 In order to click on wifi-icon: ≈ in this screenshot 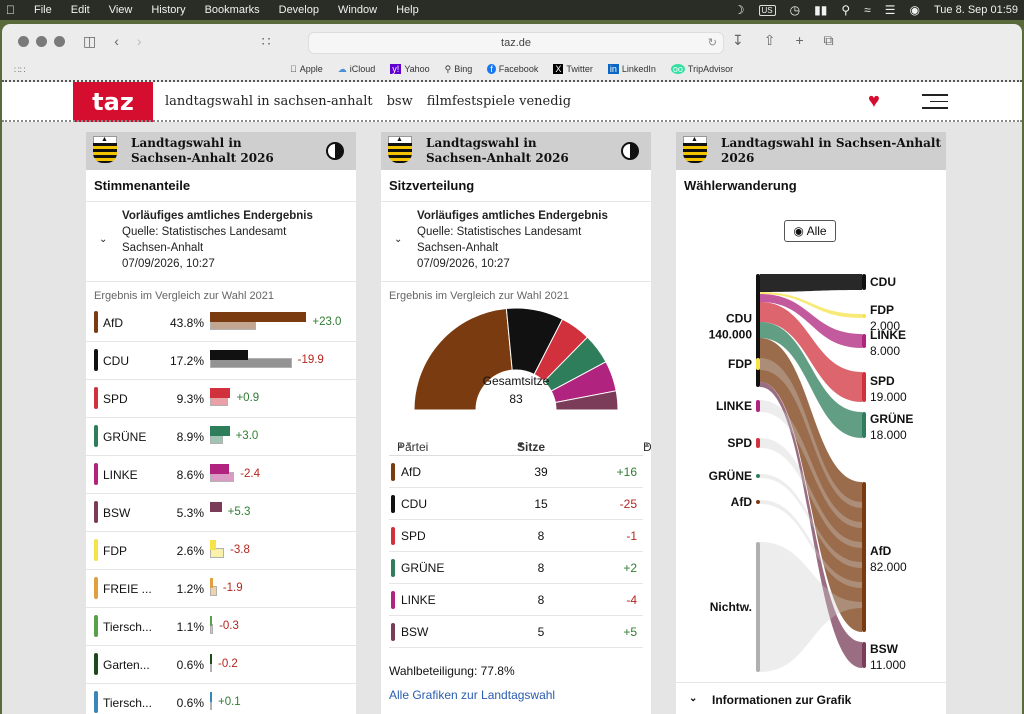, I will do `click(867, 10)`.